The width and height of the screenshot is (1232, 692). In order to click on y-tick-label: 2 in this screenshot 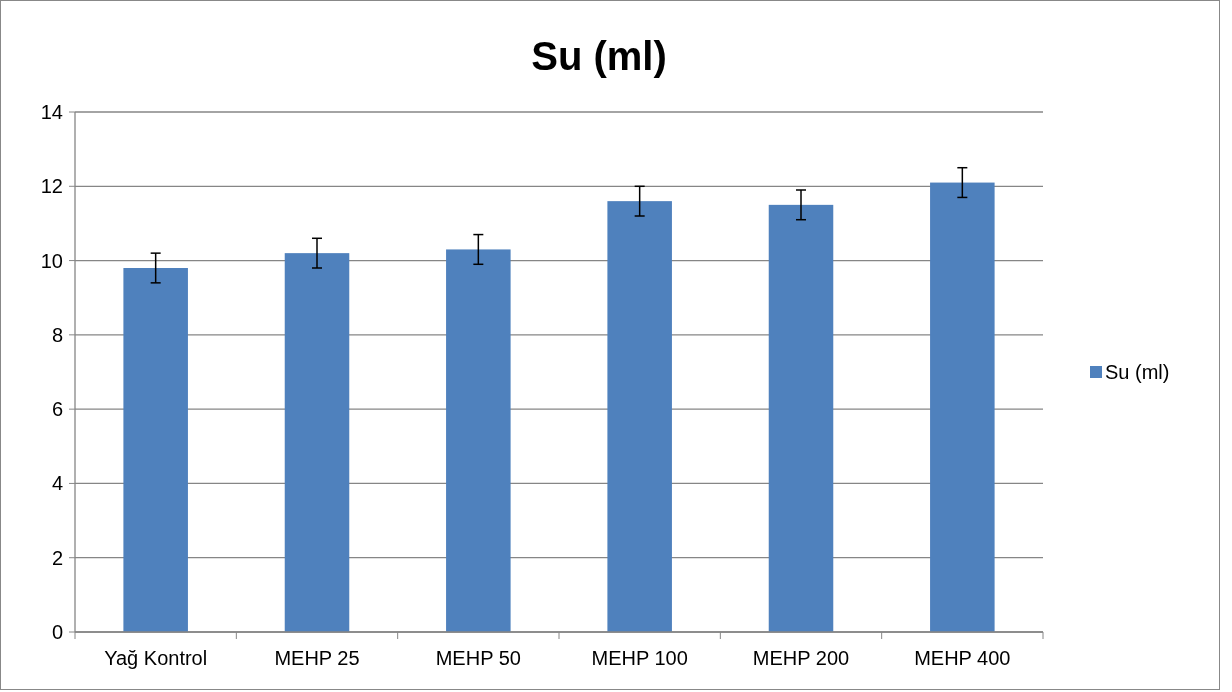, I will do `click(57, 557)`.